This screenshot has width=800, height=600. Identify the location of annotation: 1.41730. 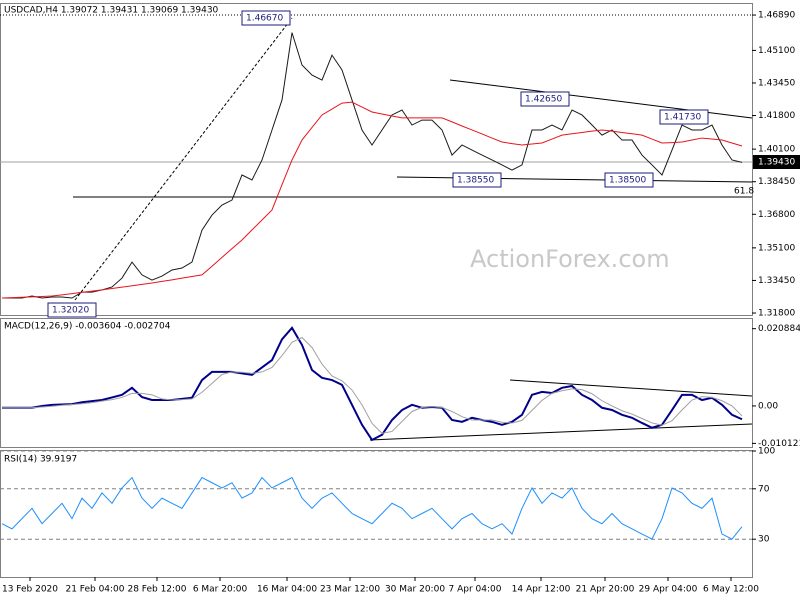
(684, 117).